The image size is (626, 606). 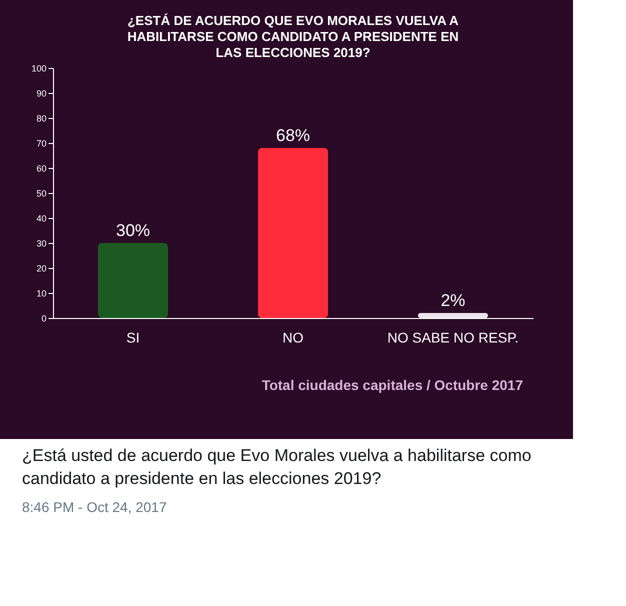 I want to click on data-label: 68%, so click(x=293, y=135).